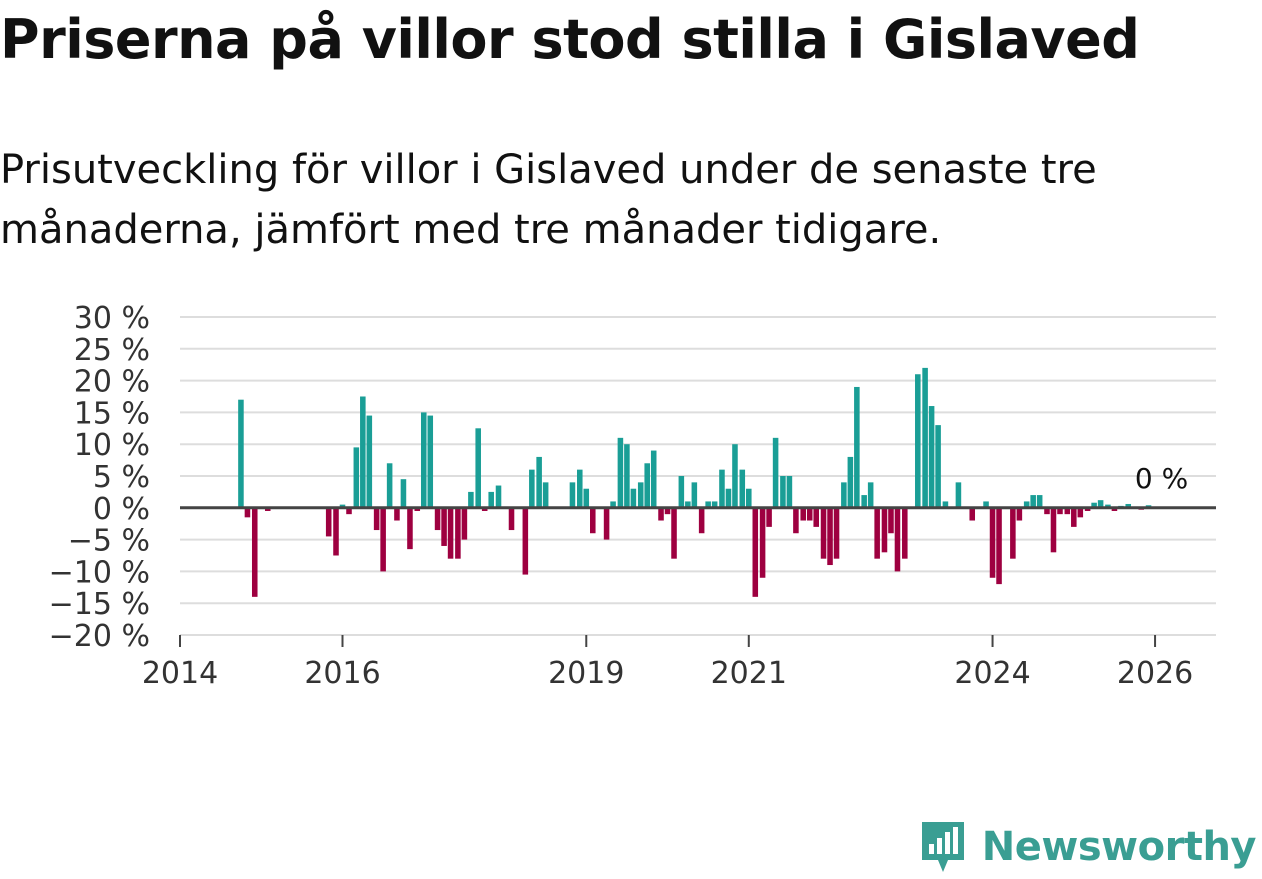 This screenshot has height=879, width=1262. What do you see at coordinates (99, 636) in the screenshot?
I see `y-tick-label: −20 %` at bounding box center [99, 636].